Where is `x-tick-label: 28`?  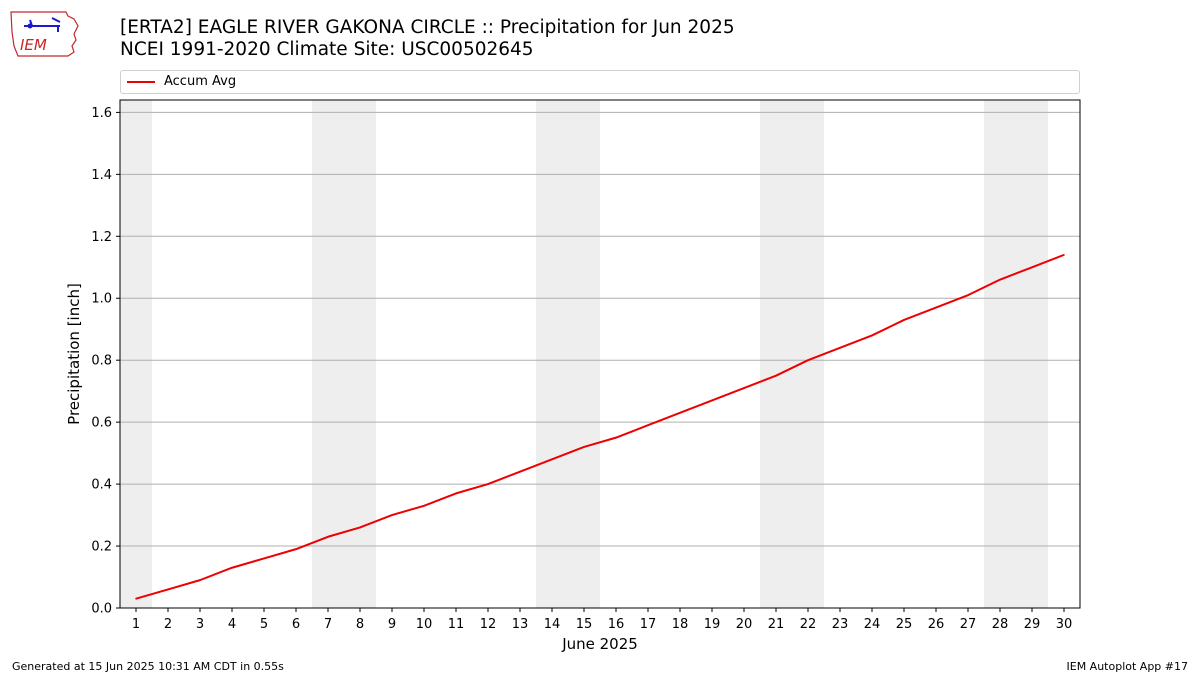
x-tick-label: 28 is located at coordinates (1000, 624).